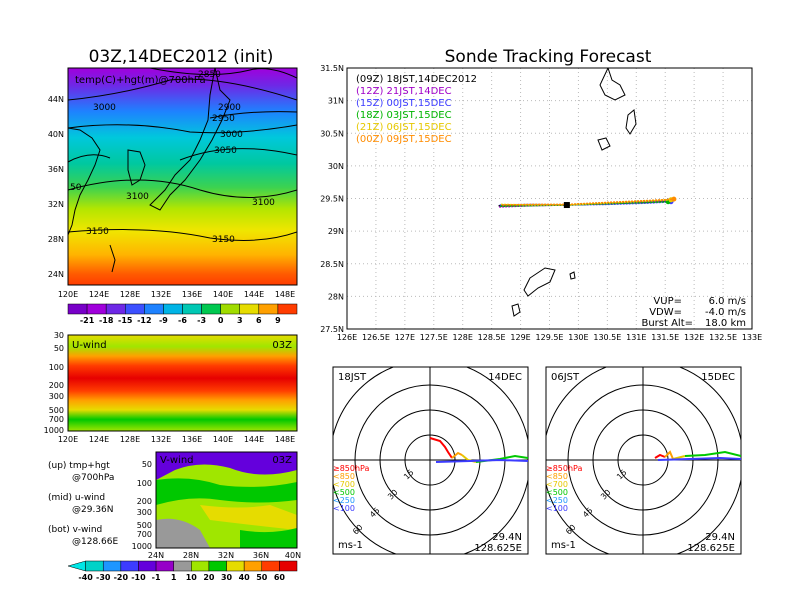 The image size is (792, 612). I want to click on lon-tick: 126.5E, so click(376, 337).